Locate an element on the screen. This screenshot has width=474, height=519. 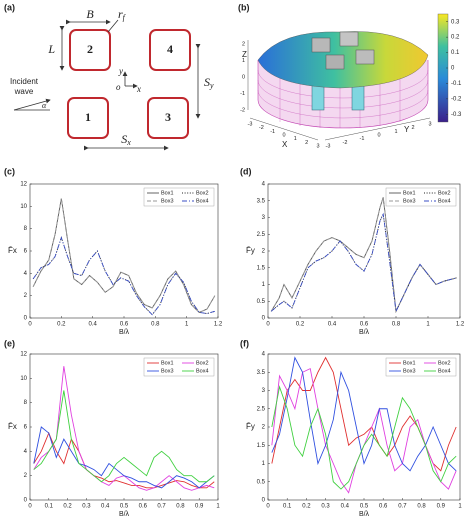
z-label: Z is located at coordinates (244, 54).